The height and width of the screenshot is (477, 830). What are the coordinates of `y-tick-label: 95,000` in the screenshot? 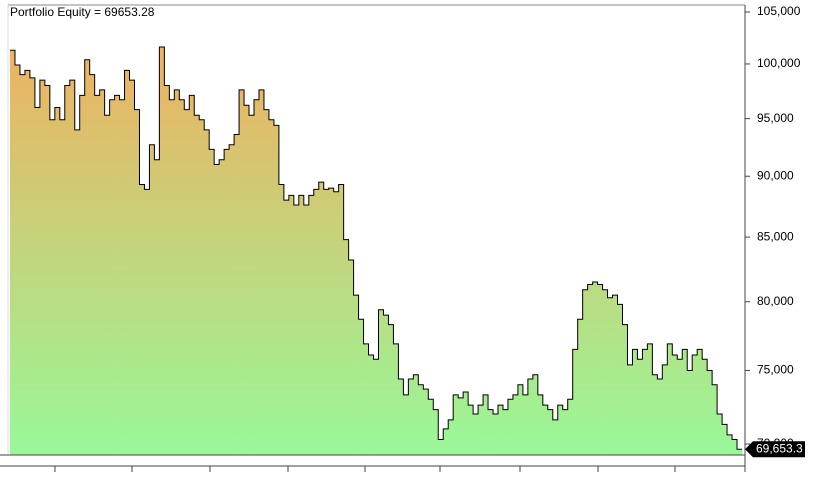 It's located at (775, 118).